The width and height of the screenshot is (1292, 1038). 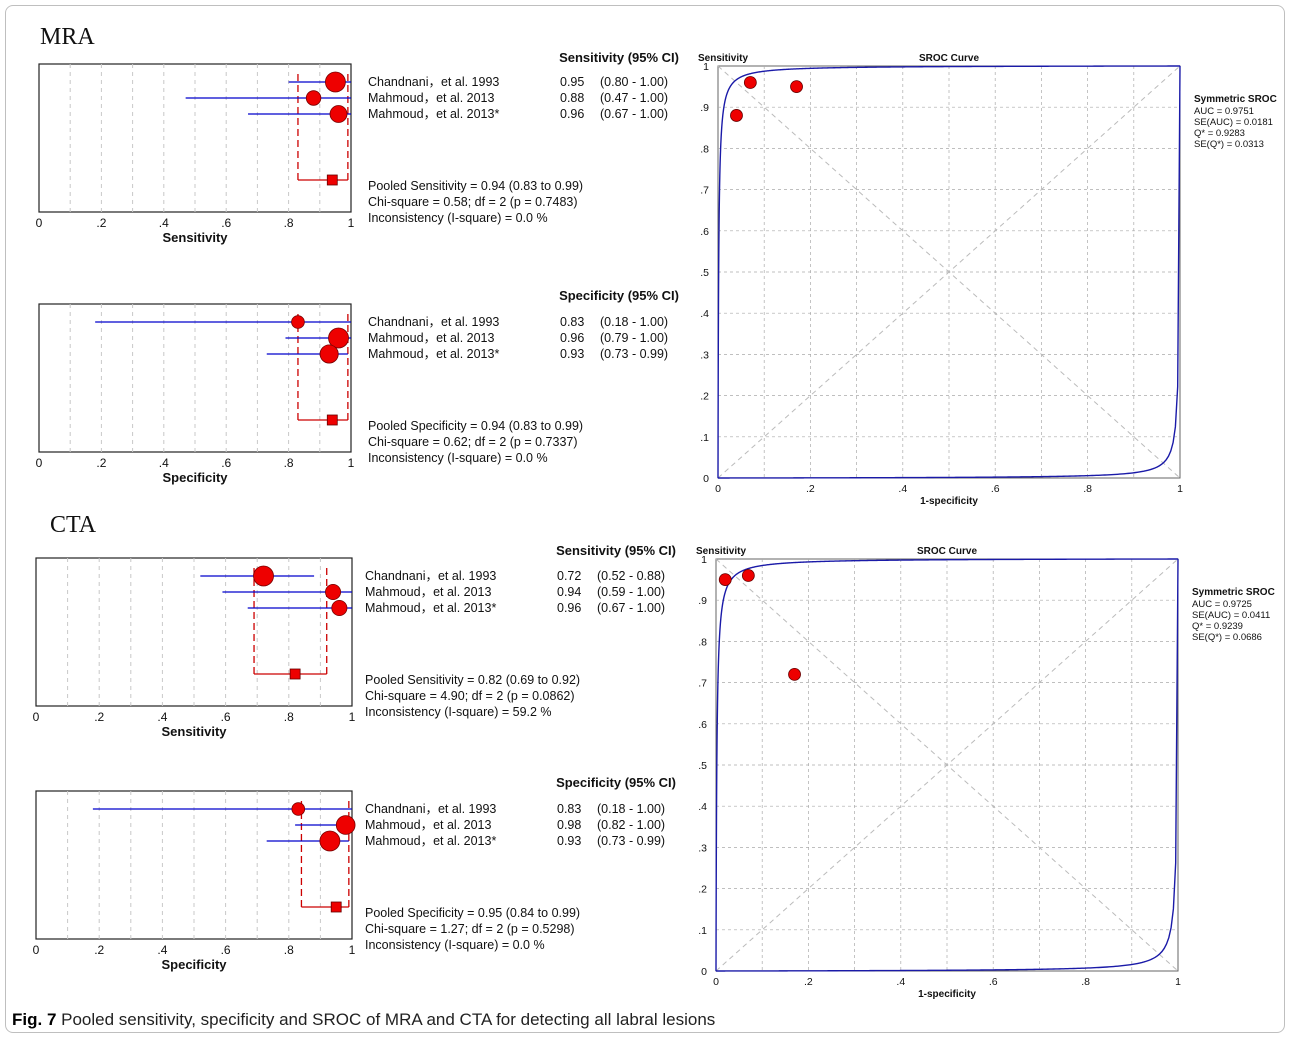 I want to click on y-tick-label: 1, so click(x=704, y=560).